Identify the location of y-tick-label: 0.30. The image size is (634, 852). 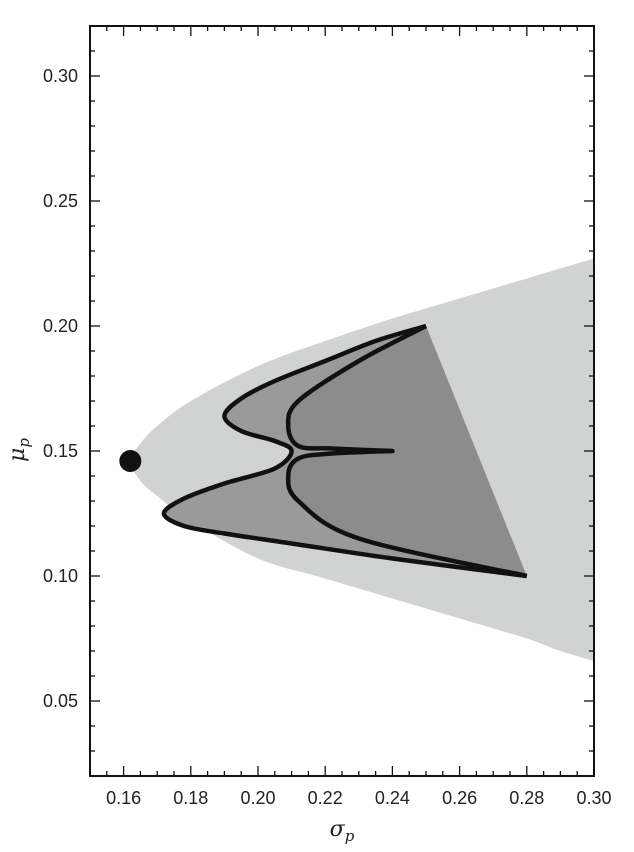
(60, 76).